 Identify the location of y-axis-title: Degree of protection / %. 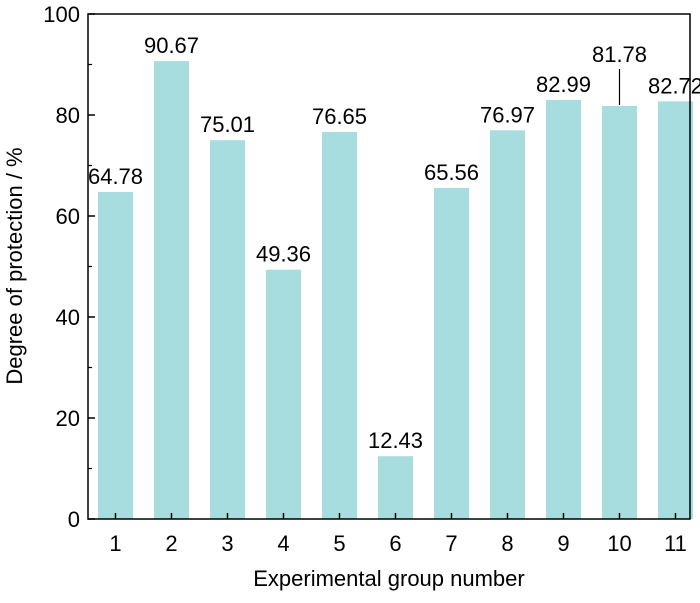
(14, 265).